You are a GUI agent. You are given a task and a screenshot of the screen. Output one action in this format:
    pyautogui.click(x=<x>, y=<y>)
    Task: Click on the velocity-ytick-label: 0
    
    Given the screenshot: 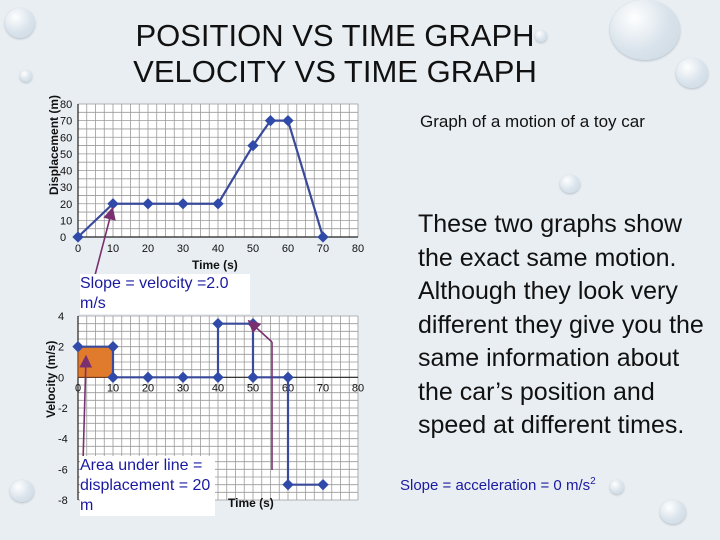 What is the action you would take?
    pyautogui.click(x=61, y=378)
    